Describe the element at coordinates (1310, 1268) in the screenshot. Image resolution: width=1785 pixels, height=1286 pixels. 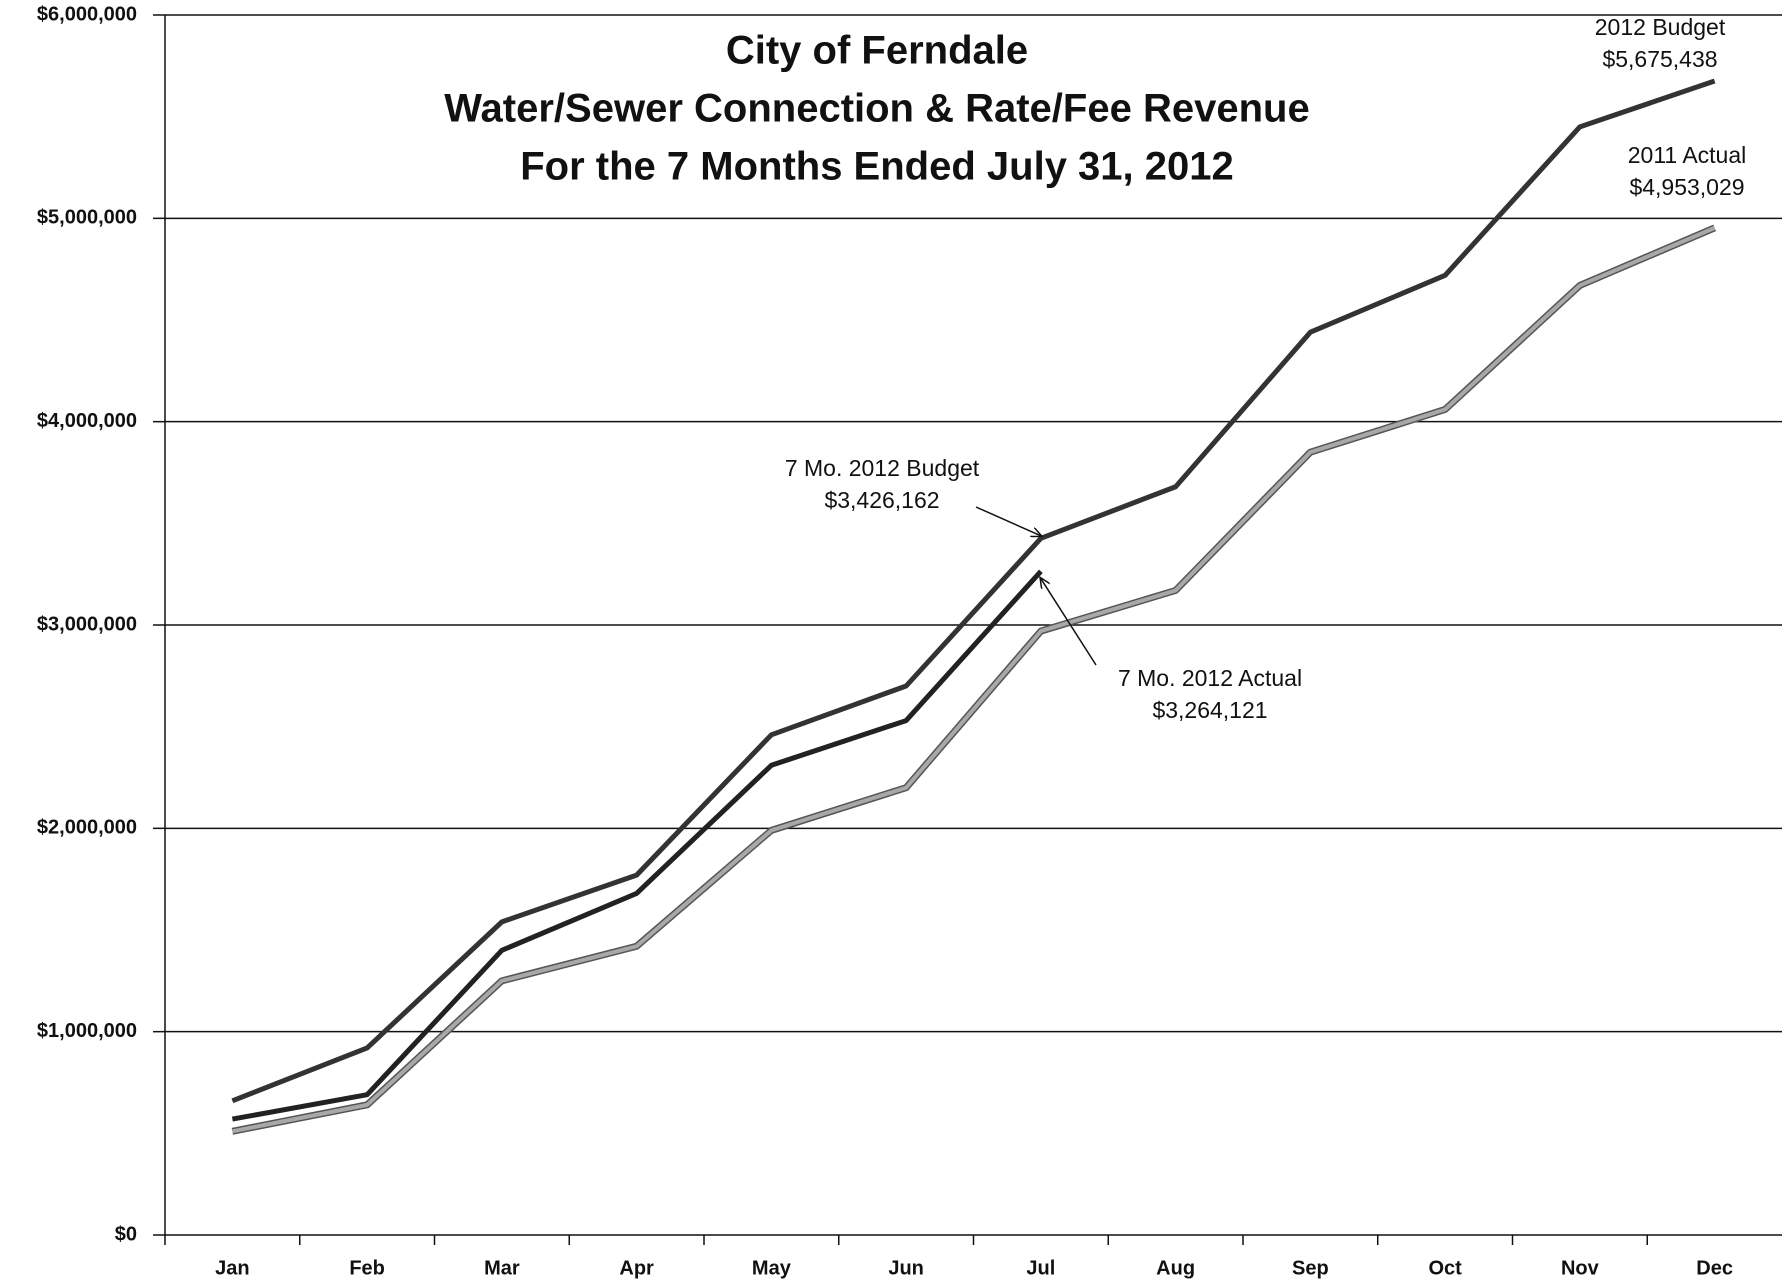
I see `x-tick-label: Sep` at that location.